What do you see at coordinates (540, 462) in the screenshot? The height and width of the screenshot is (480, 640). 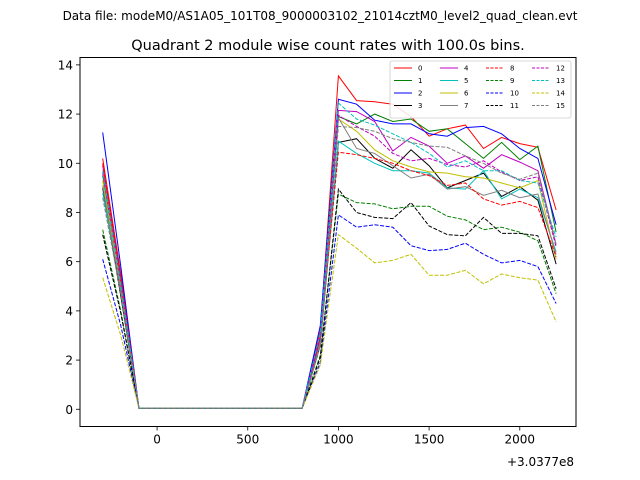 I see `x-offset-label: +3.0377e8` at bounding box center [540, 462].